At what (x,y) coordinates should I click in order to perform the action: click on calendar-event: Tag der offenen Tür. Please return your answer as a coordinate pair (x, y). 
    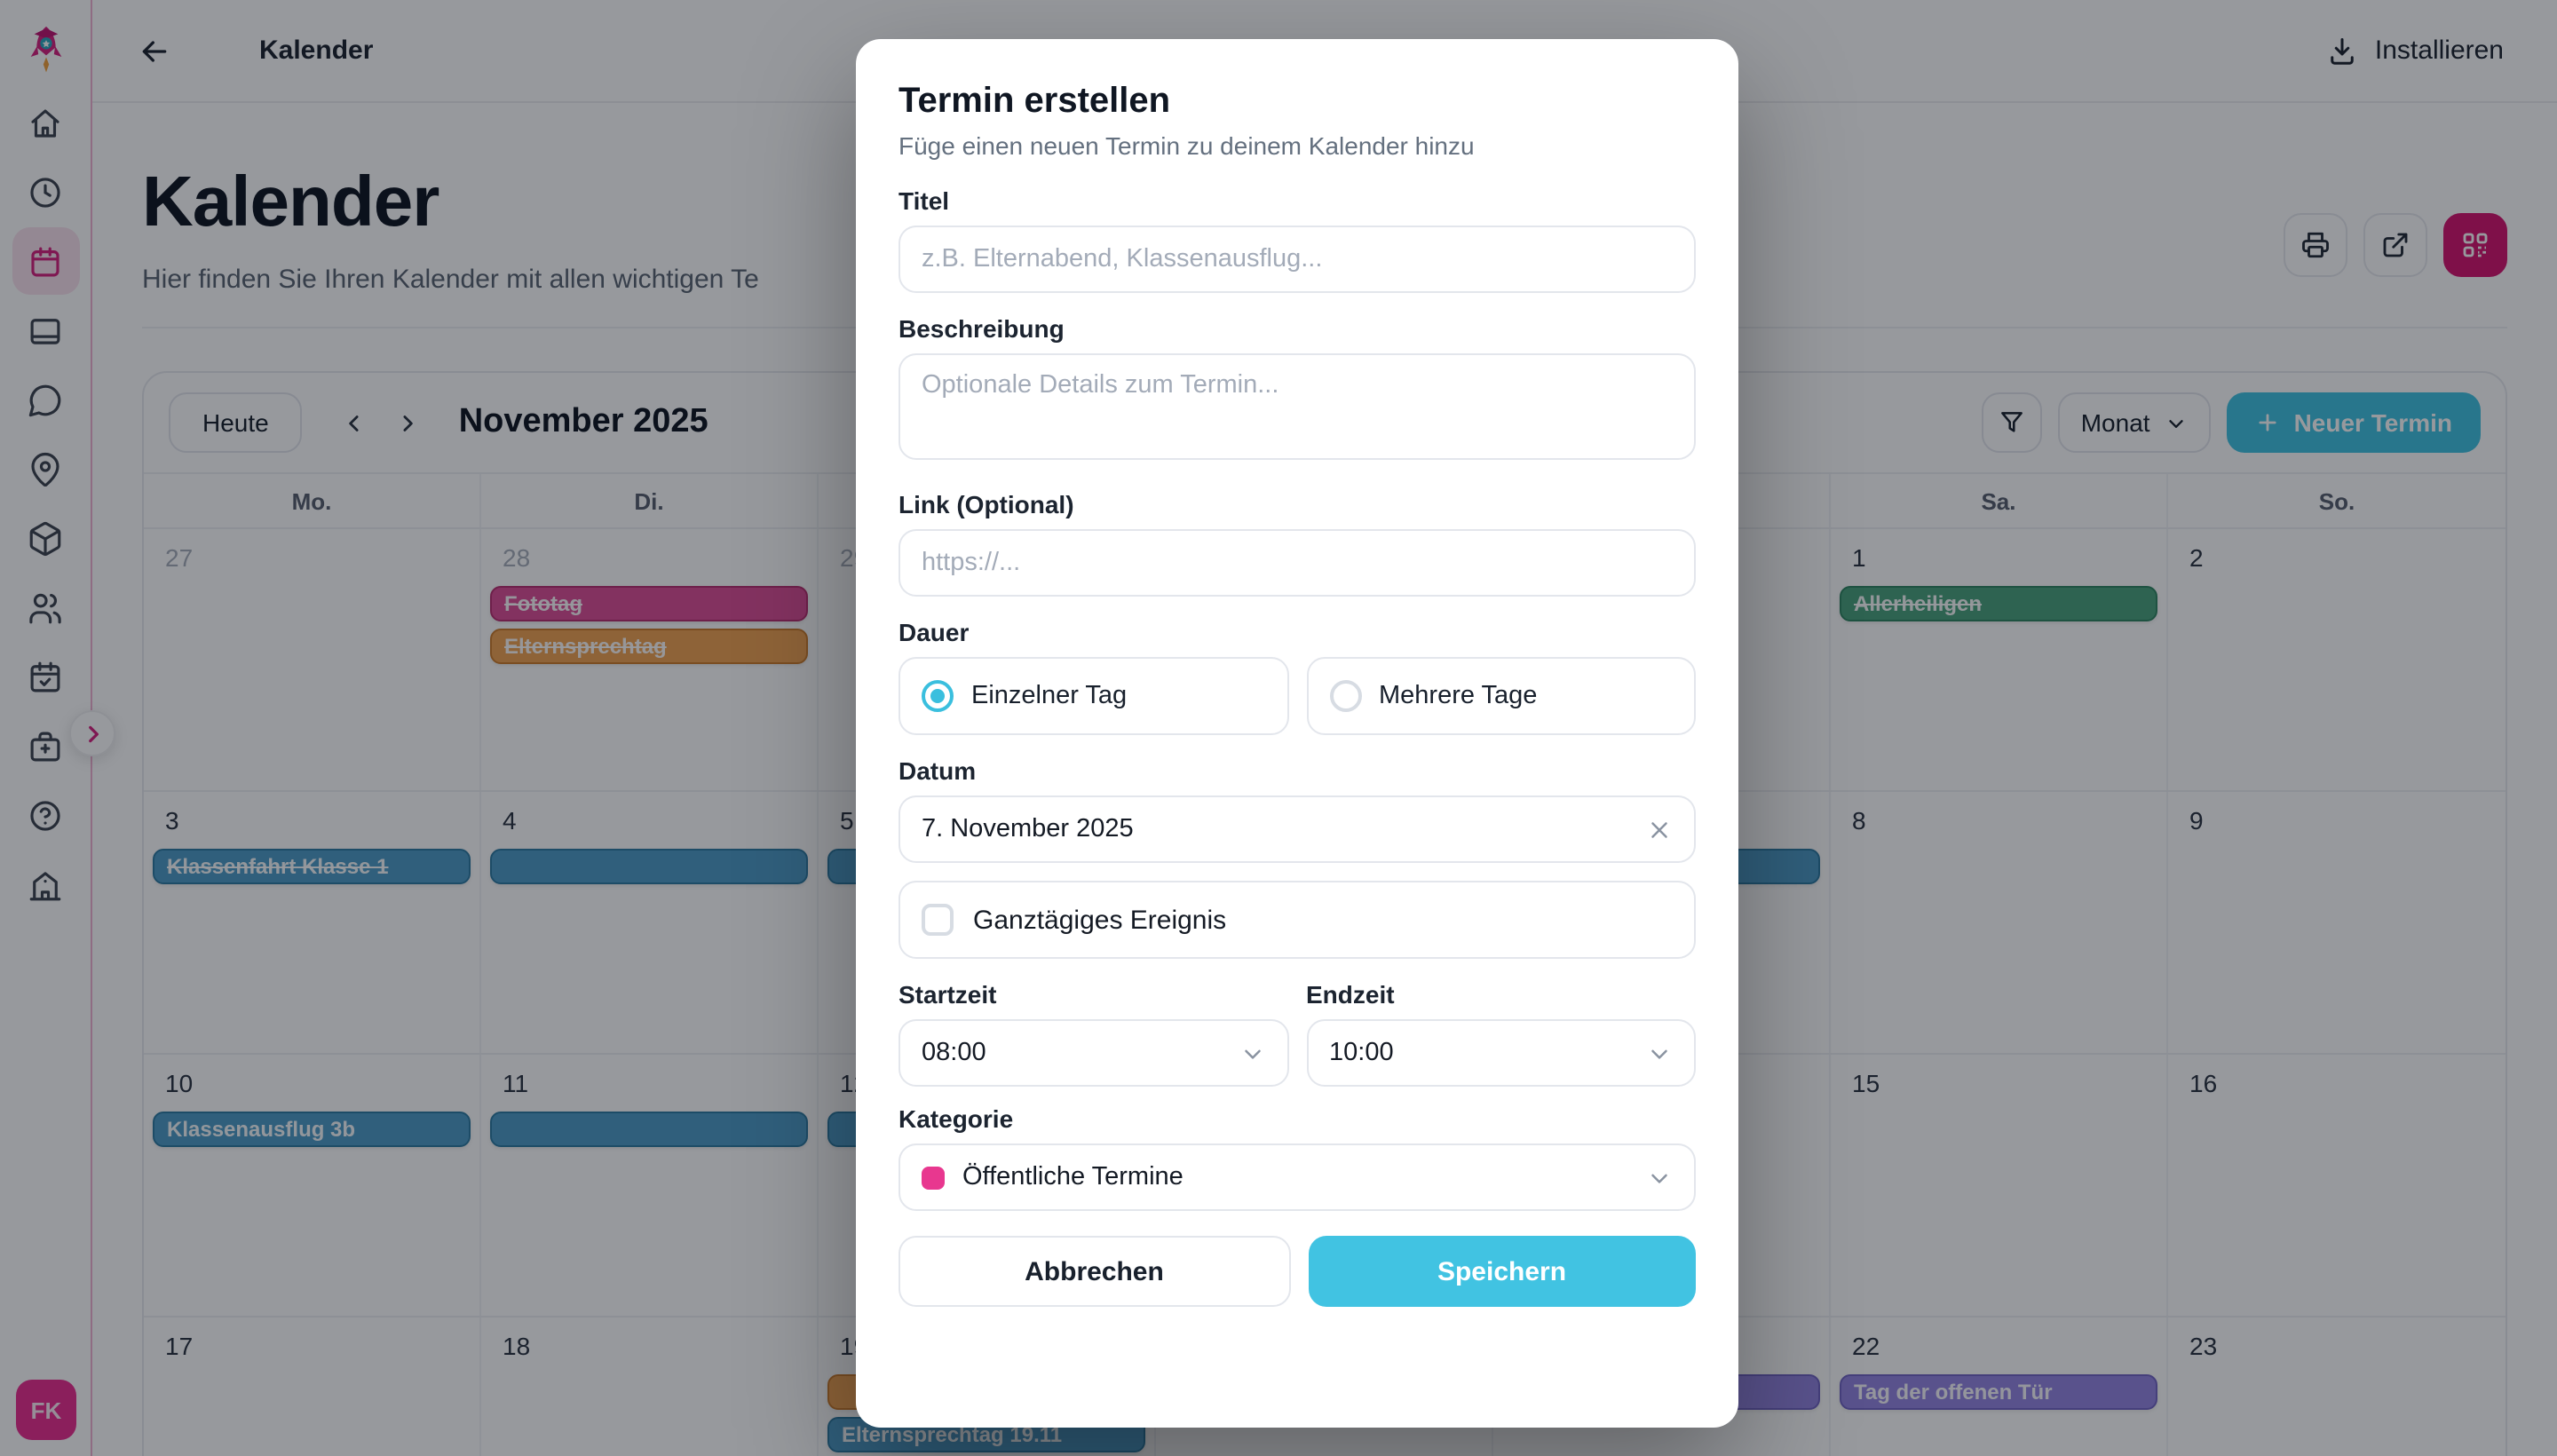
    Looking at the image, I should click on (1998, 1392).